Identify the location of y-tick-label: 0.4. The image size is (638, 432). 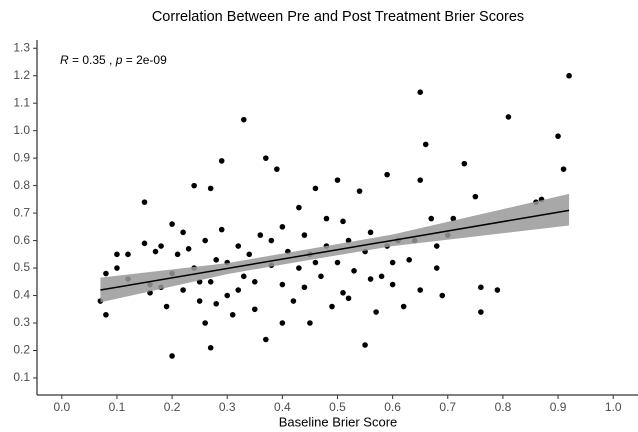
(21, 295).